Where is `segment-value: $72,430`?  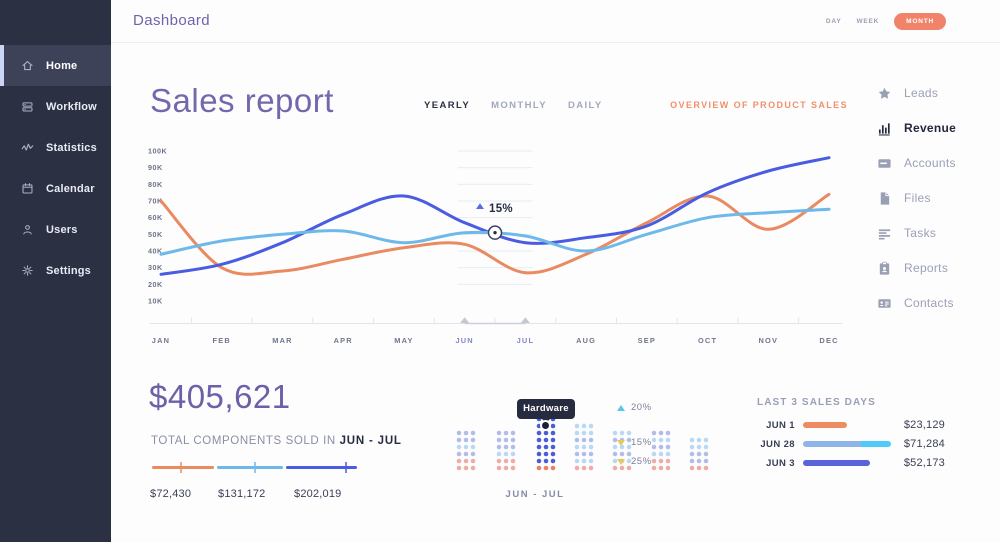
segment-value: $72,430 is located at coordinates (171, 494).